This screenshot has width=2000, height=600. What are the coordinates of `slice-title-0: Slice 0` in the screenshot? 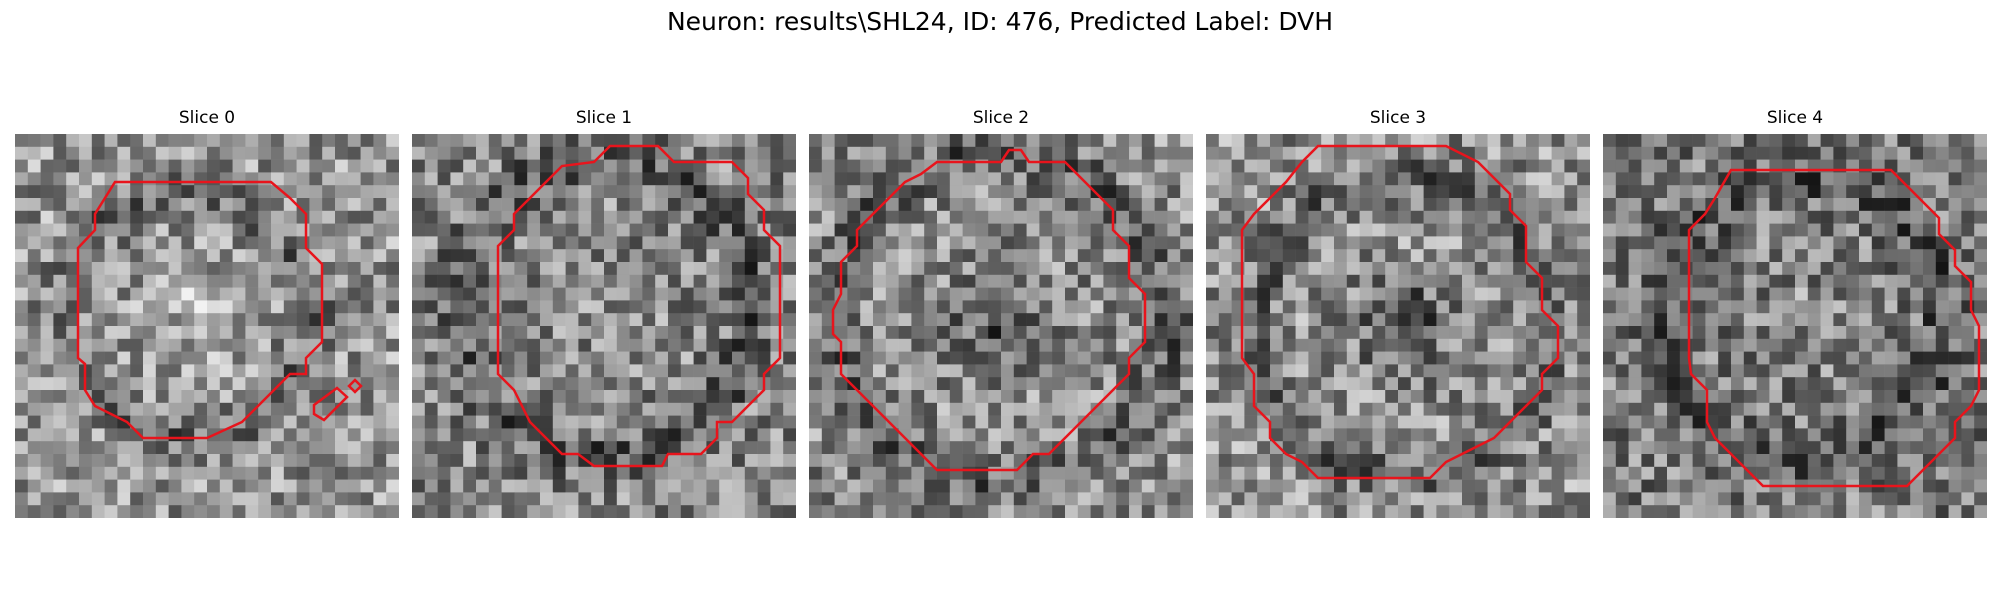 It's located at (207, 118).